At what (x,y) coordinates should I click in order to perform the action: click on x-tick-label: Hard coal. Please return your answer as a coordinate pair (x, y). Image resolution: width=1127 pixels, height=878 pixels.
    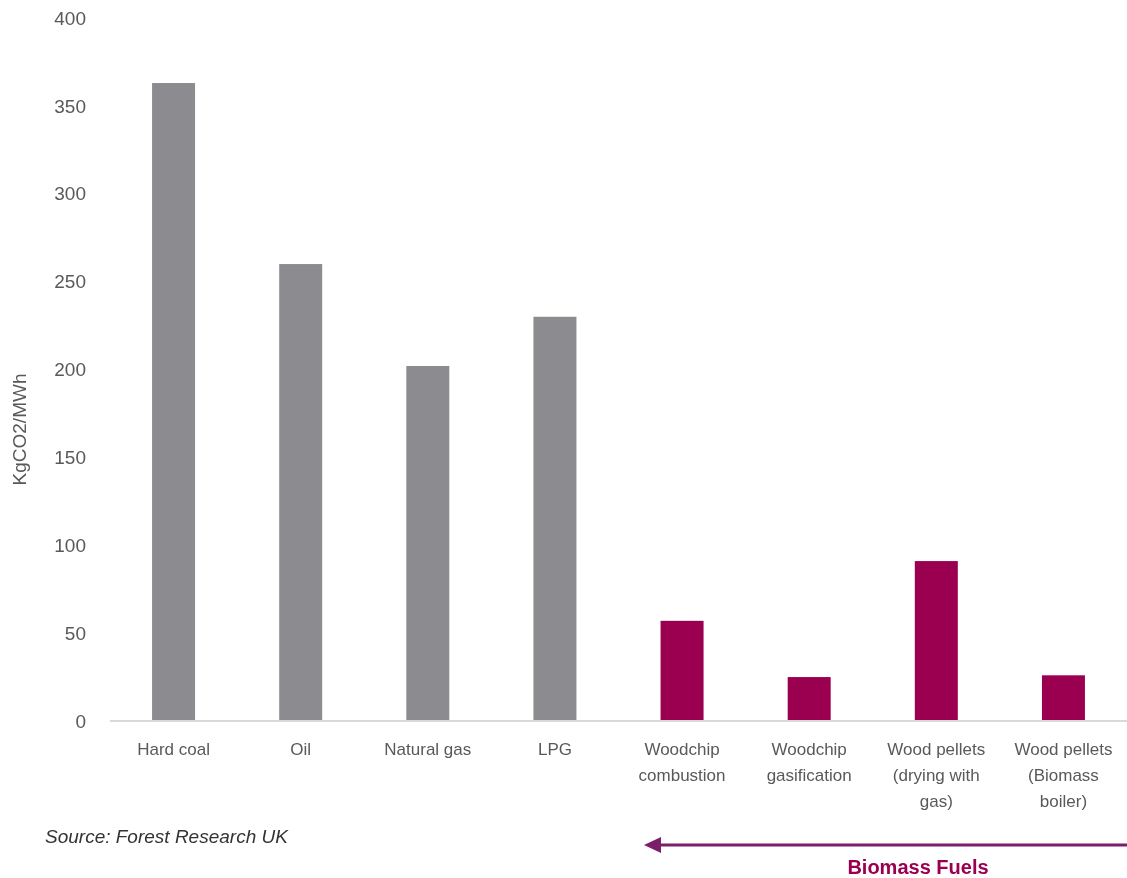
    Looking at the image, I should click on (173, 749).